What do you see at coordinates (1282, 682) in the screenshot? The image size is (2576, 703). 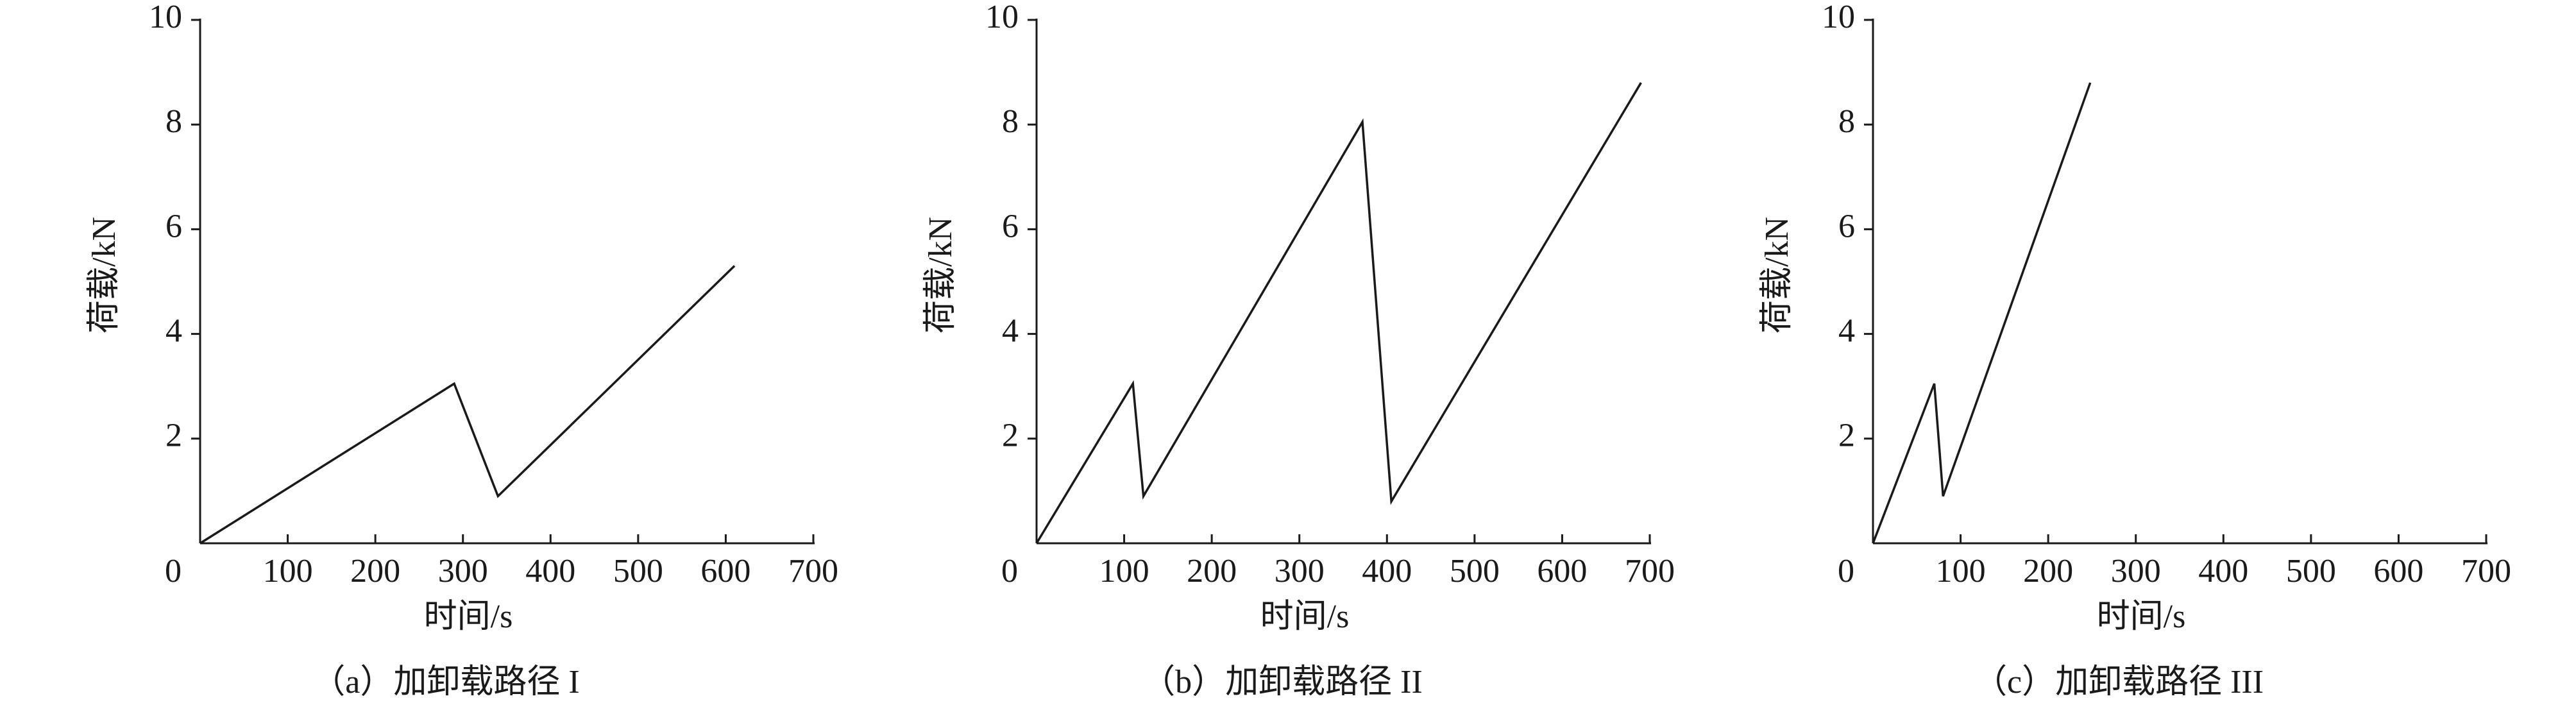 I see `caption: （b）加卸载路径 II` at bounding box center [1282, 682].